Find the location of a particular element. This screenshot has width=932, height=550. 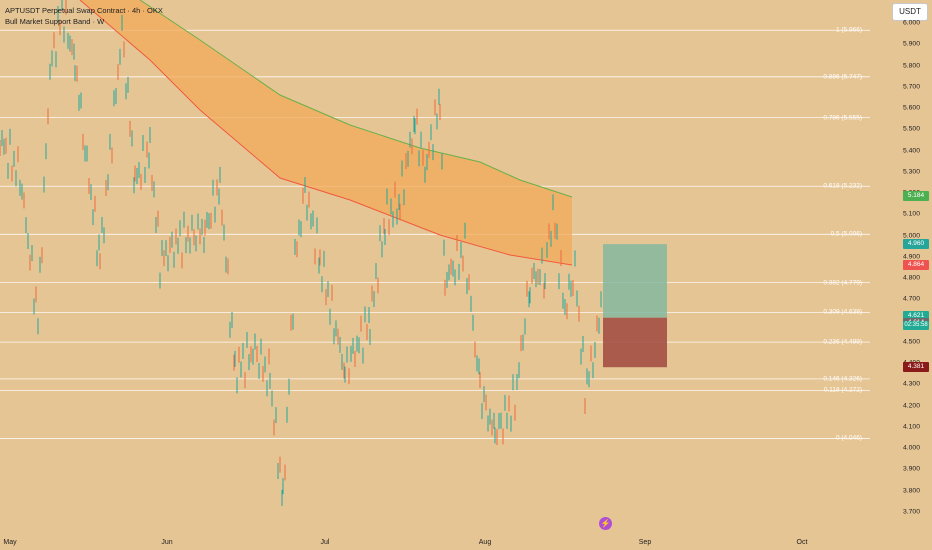

price-axis-label: 4.800 is located at coordinates (911, 278).